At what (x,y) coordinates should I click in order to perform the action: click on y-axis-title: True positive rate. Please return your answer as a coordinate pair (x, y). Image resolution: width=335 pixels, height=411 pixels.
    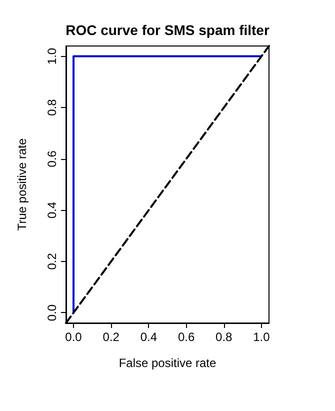
    Looking at the image, I should click on (22, 184).